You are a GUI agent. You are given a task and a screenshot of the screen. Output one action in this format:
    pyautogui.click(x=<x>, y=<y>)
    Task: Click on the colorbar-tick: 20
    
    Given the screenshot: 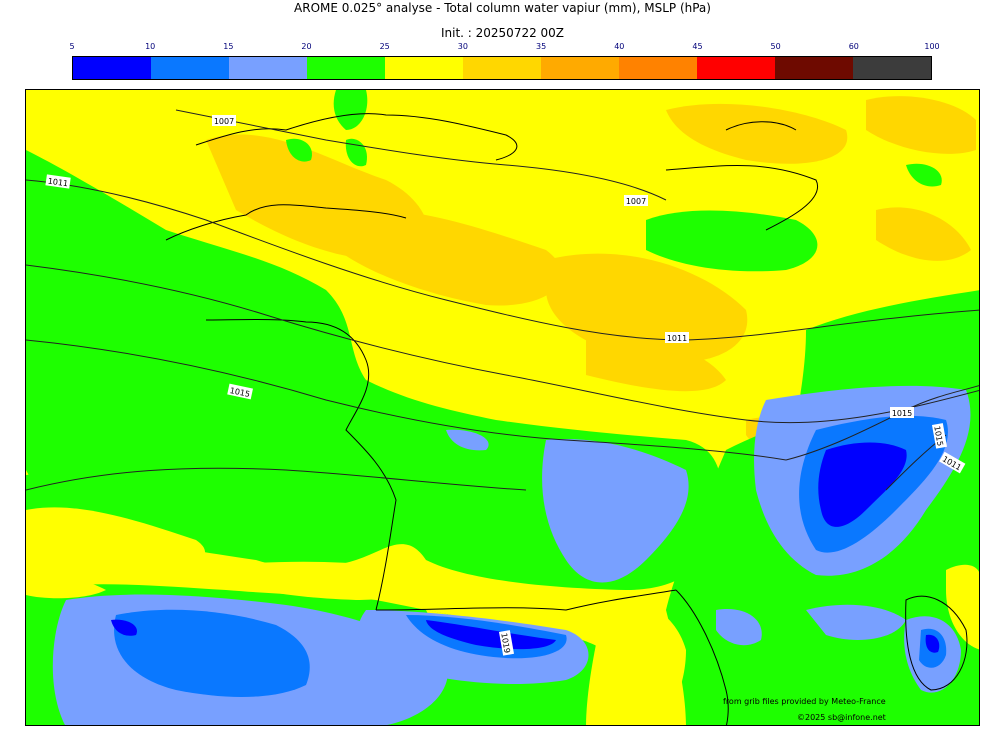 What is the action you would take?
    pyautogui.click(x=306, y=46)
    